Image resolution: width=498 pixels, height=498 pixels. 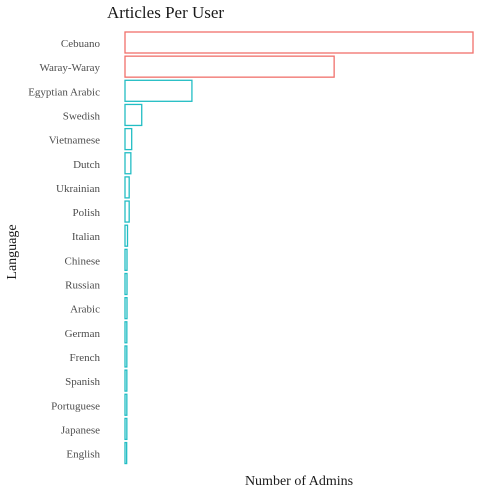 What do you see at coordinates (126, 332) in the screenshot?
I see `bar-german` at bounding box center [126, 332].